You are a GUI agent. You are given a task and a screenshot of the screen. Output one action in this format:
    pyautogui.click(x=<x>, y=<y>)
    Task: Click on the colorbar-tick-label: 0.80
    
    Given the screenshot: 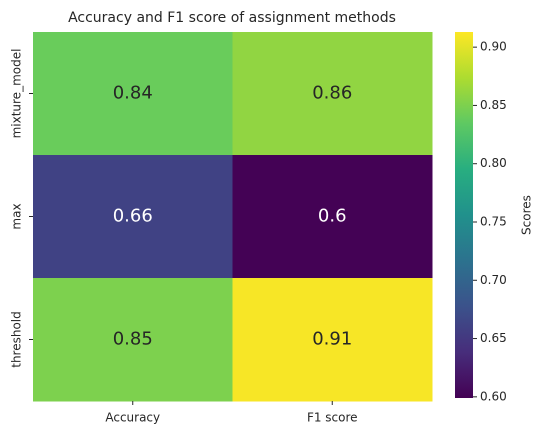 What is the action you would take?
    pyautogui.click(x=493, y=163)
    